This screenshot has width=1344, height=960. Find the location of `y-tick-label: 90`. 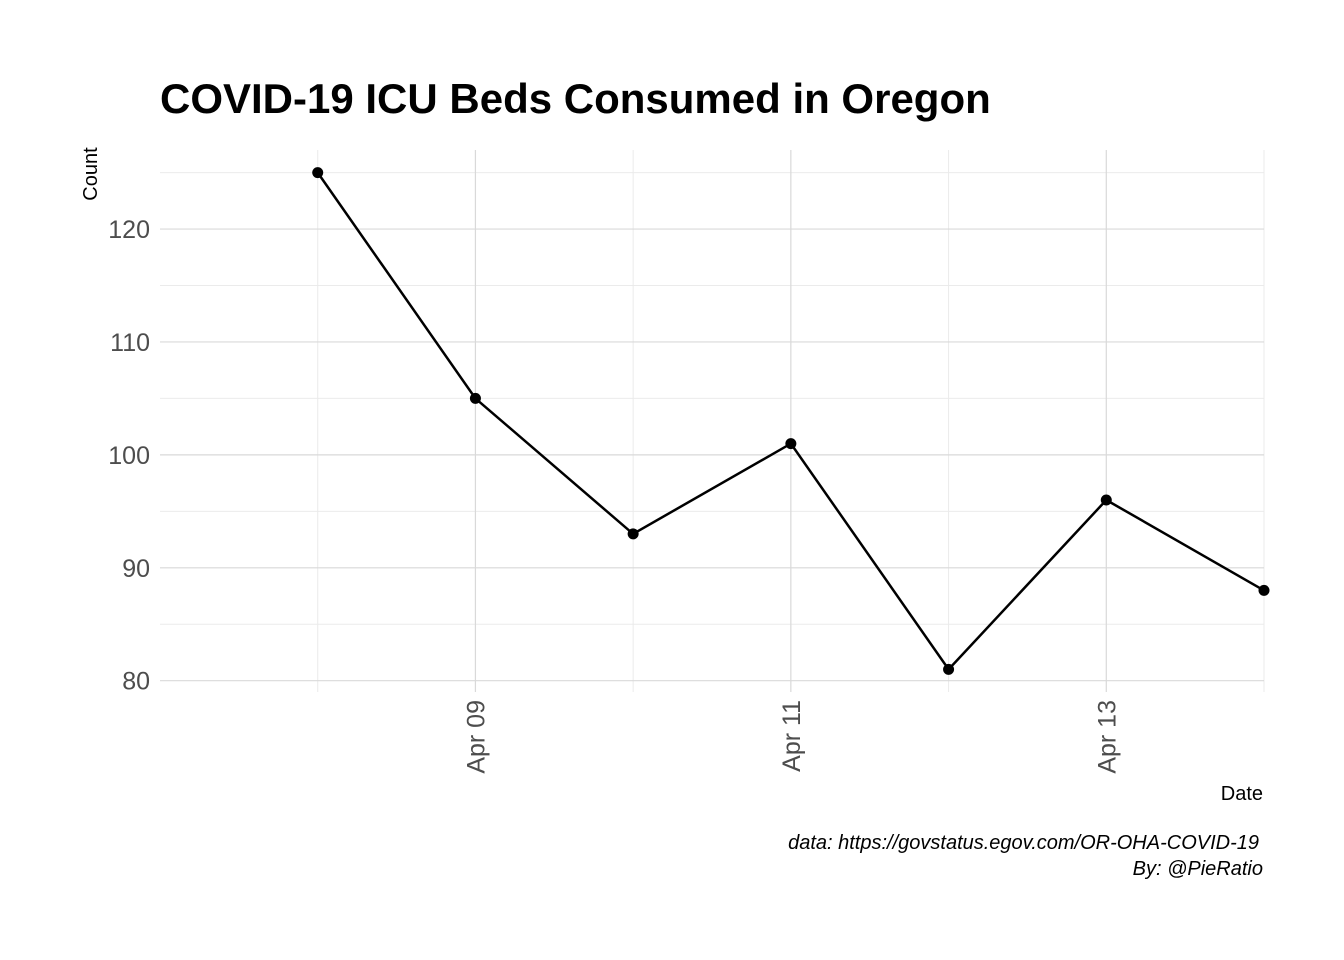

y-tick-label: 90 is located at coordinates (136, 569).